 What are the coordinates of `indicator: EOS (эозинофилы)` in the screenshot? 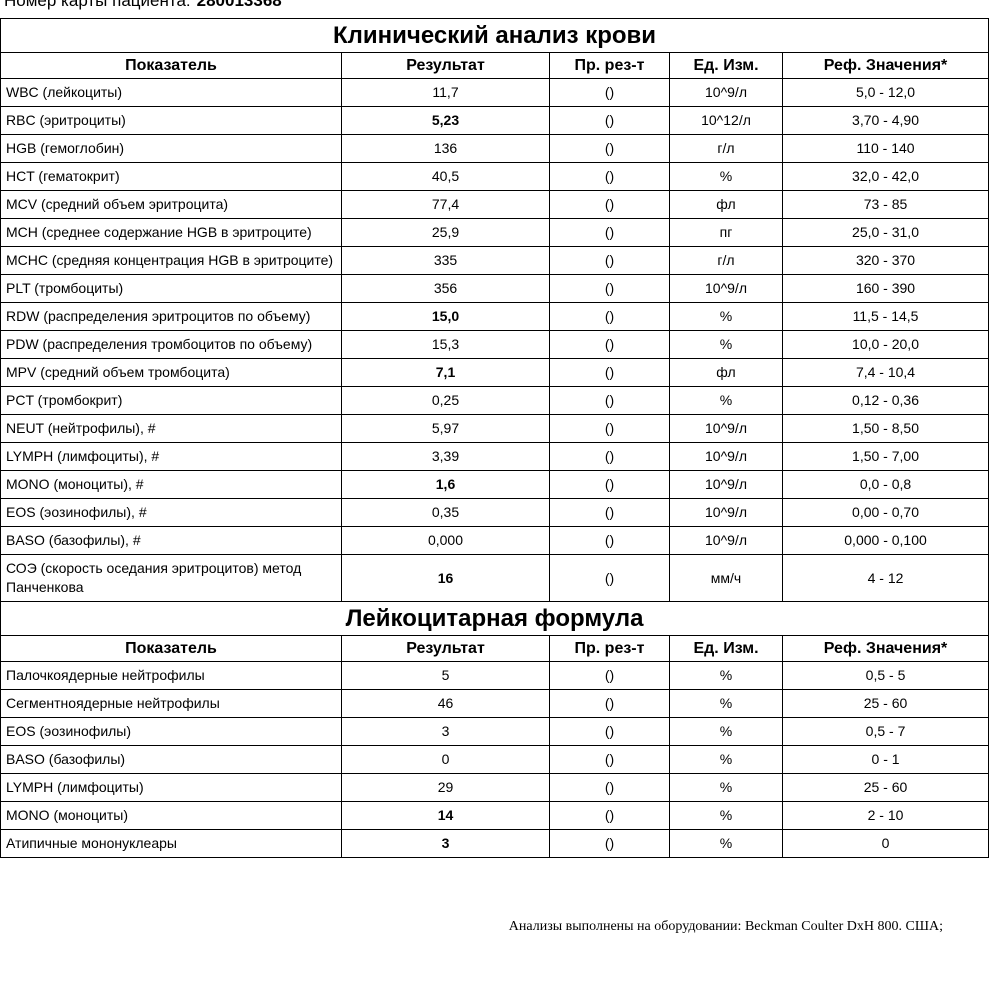 It's located at (171, 731).